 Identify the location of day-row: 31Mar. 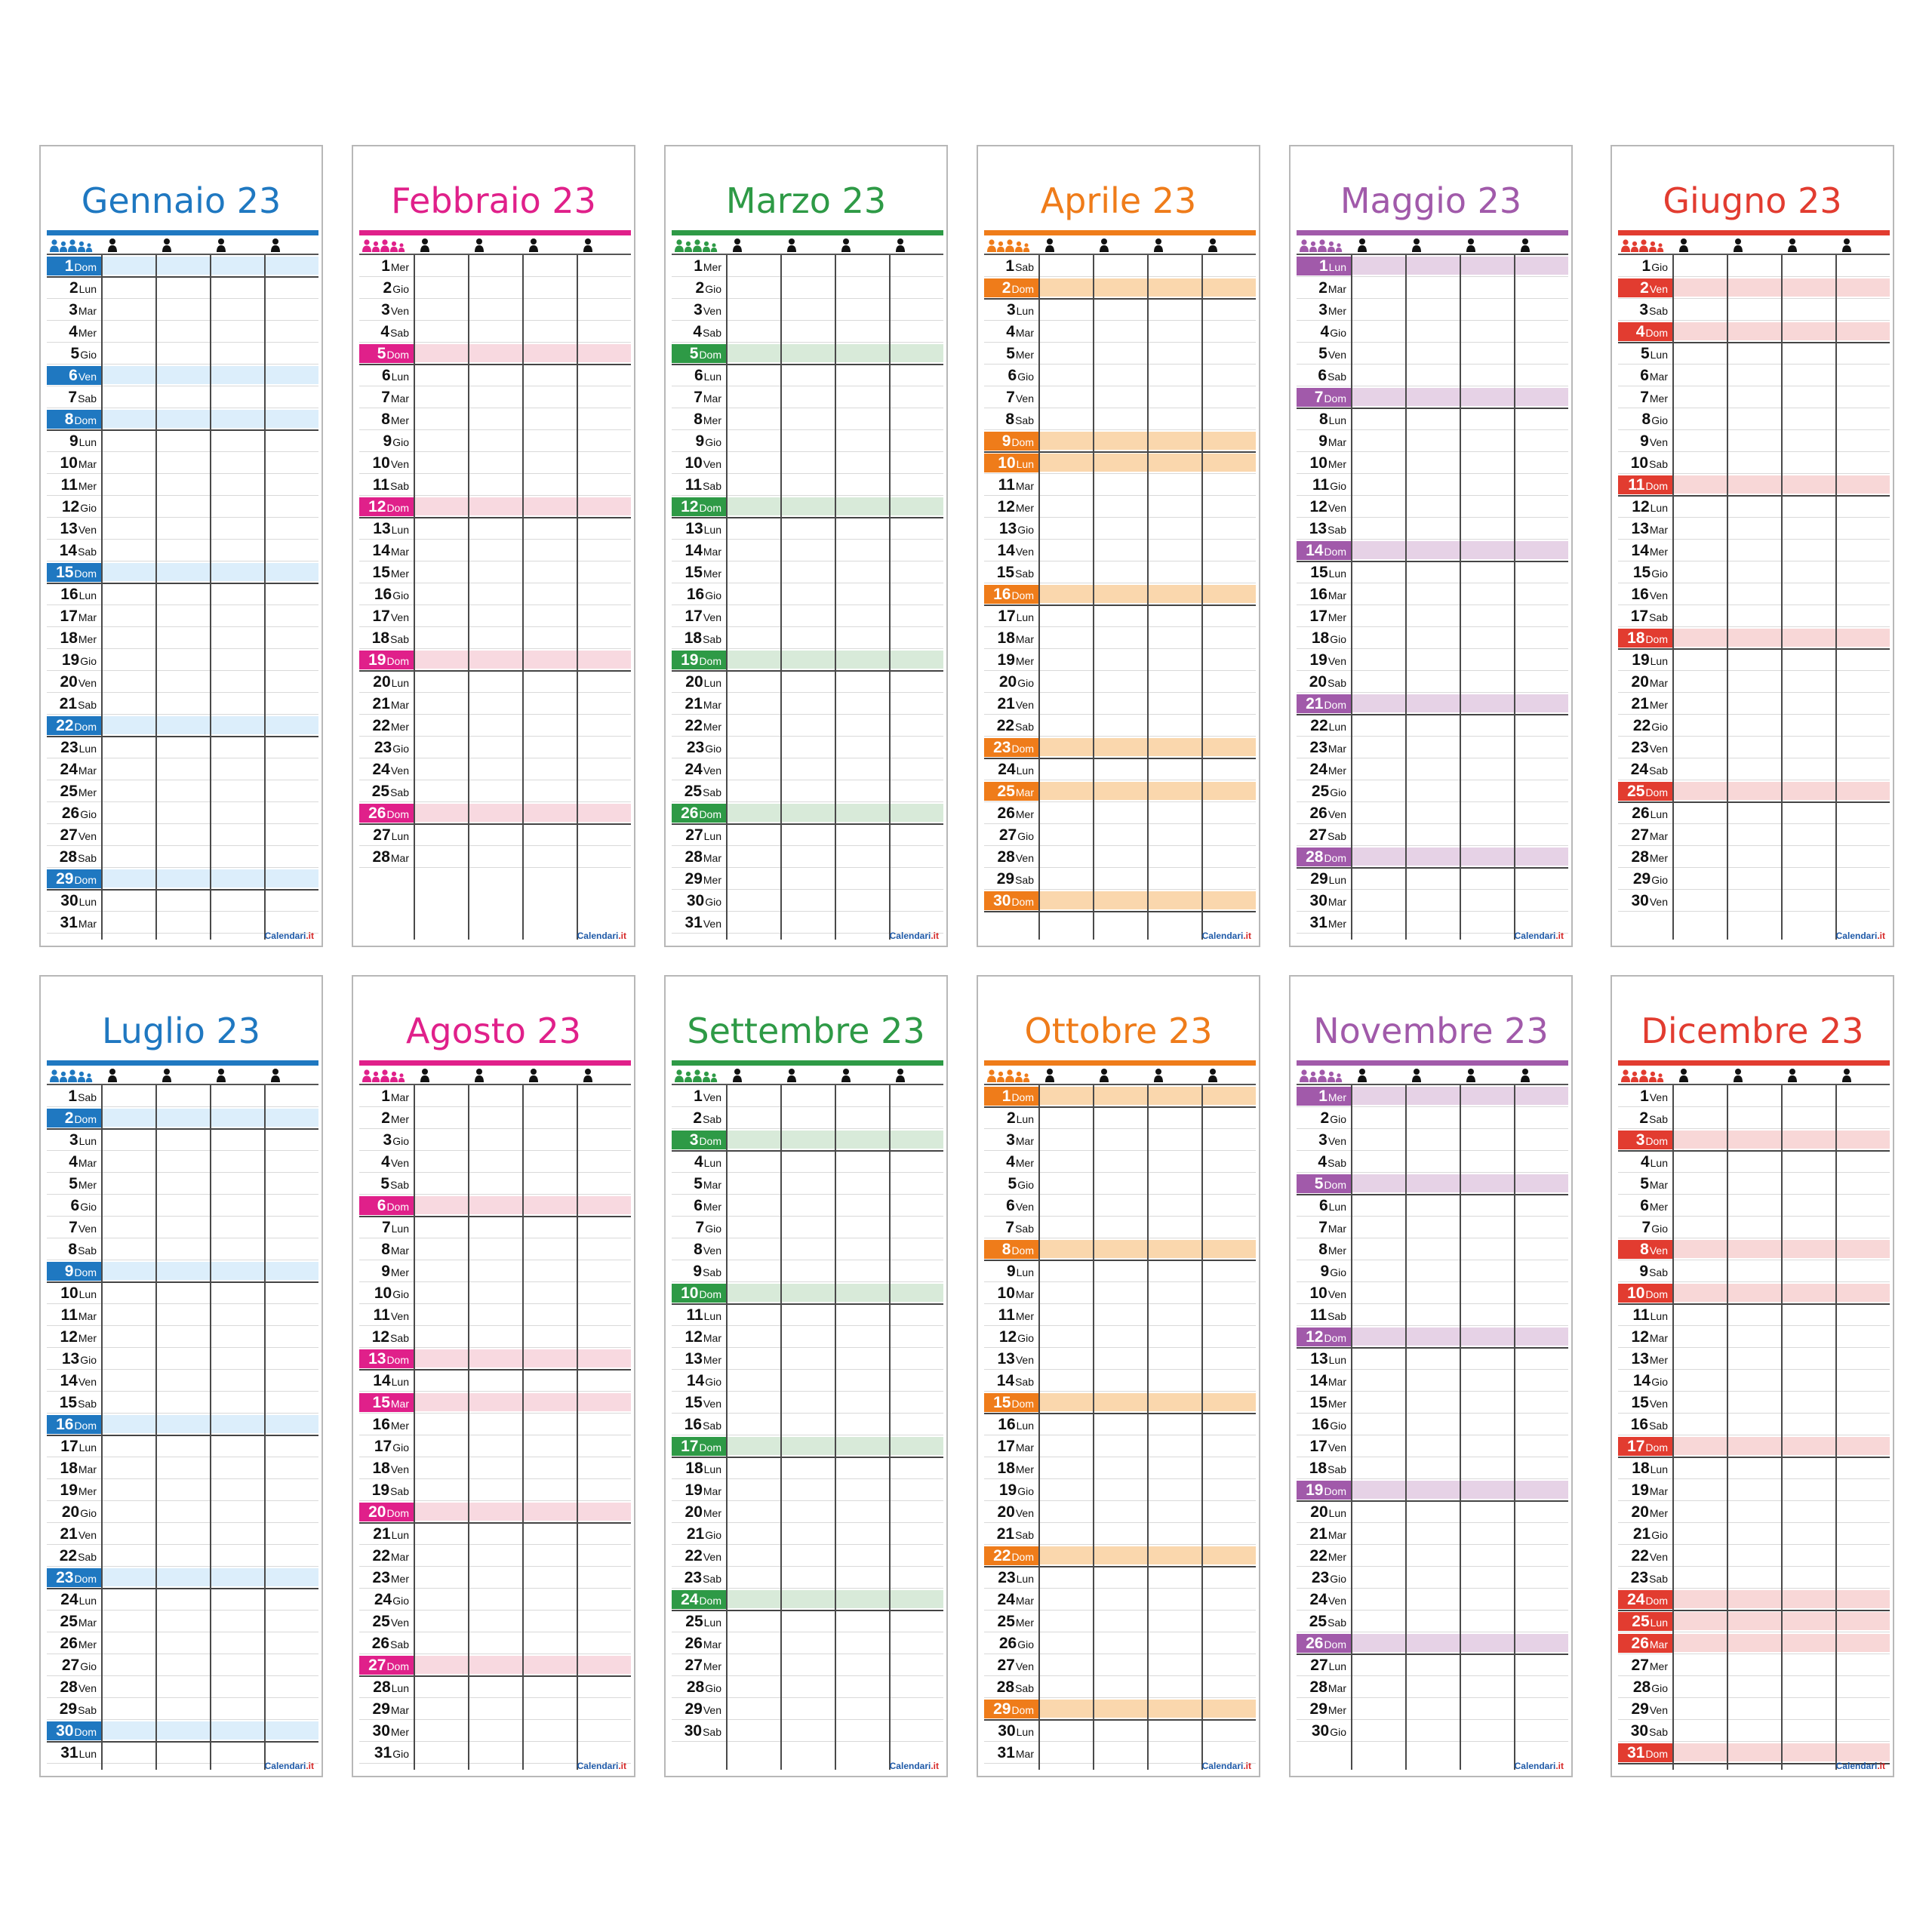
(1120, 1753).